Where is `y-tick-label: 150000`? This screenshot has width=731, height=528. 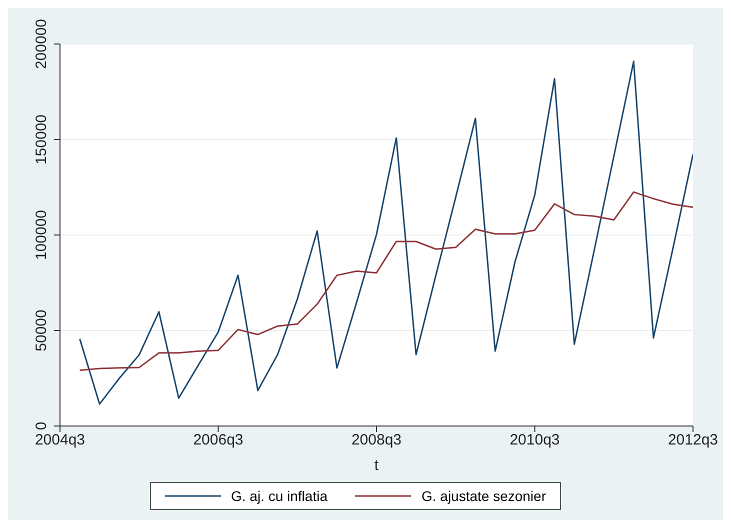
y-tick-label: 150000 is located at coordinates (41, 139).